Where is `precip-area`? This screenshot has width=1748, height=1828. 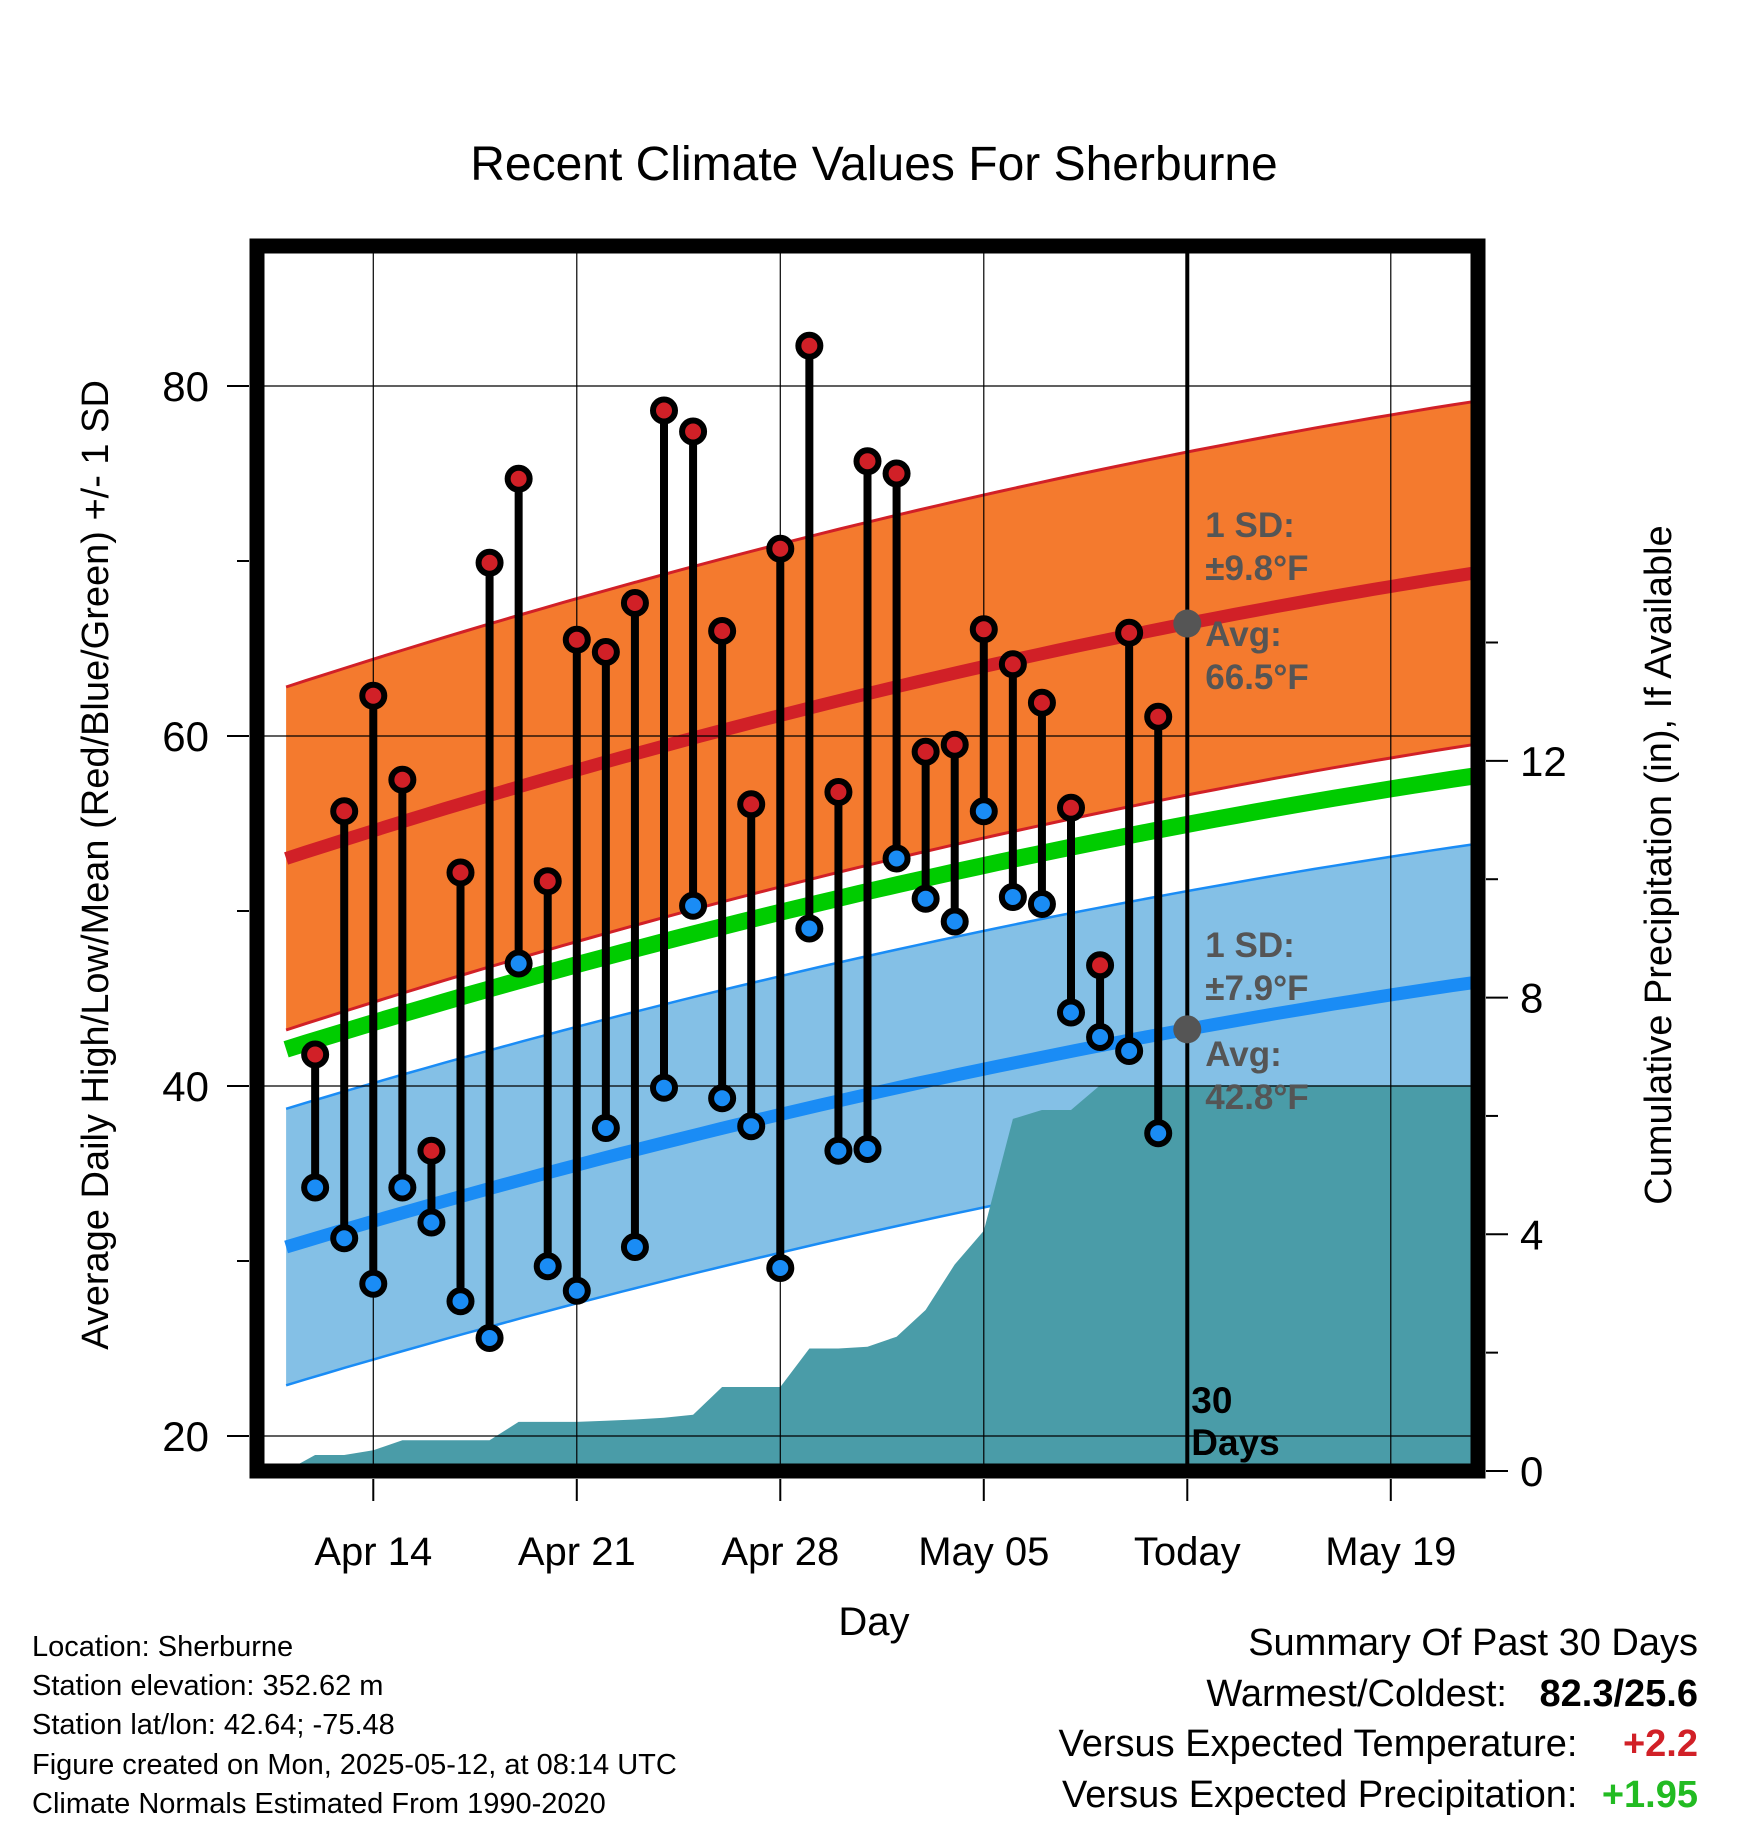 precip-area is located at coordinates (879, 1278).